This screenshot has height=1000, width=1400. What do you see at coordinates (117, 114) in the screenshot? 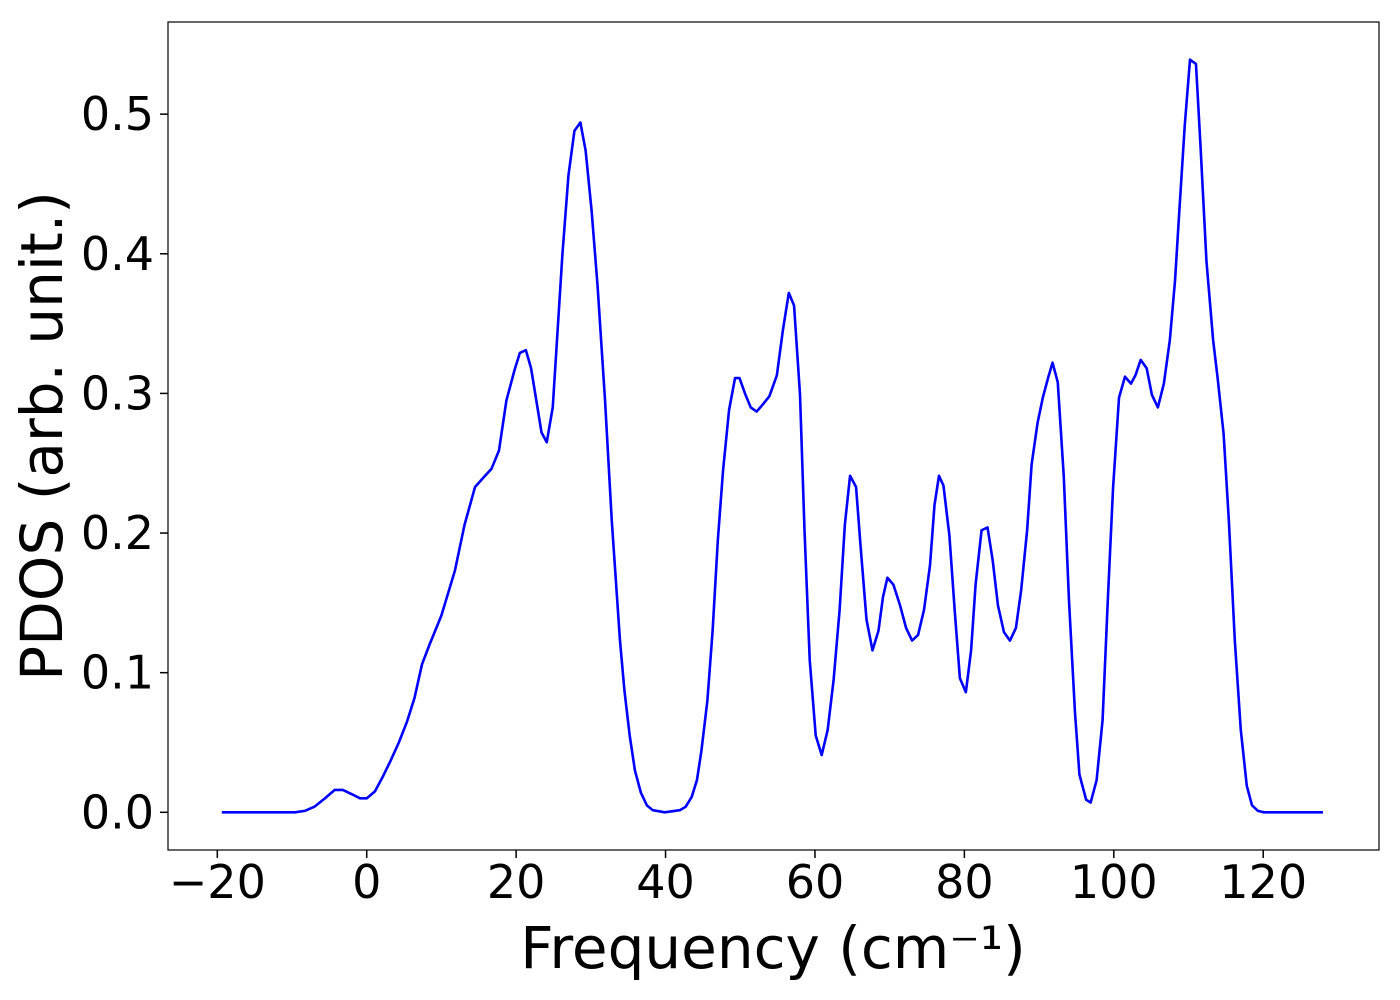
I see `y-tick-label: 0.5` at bounding box center [117, 114].